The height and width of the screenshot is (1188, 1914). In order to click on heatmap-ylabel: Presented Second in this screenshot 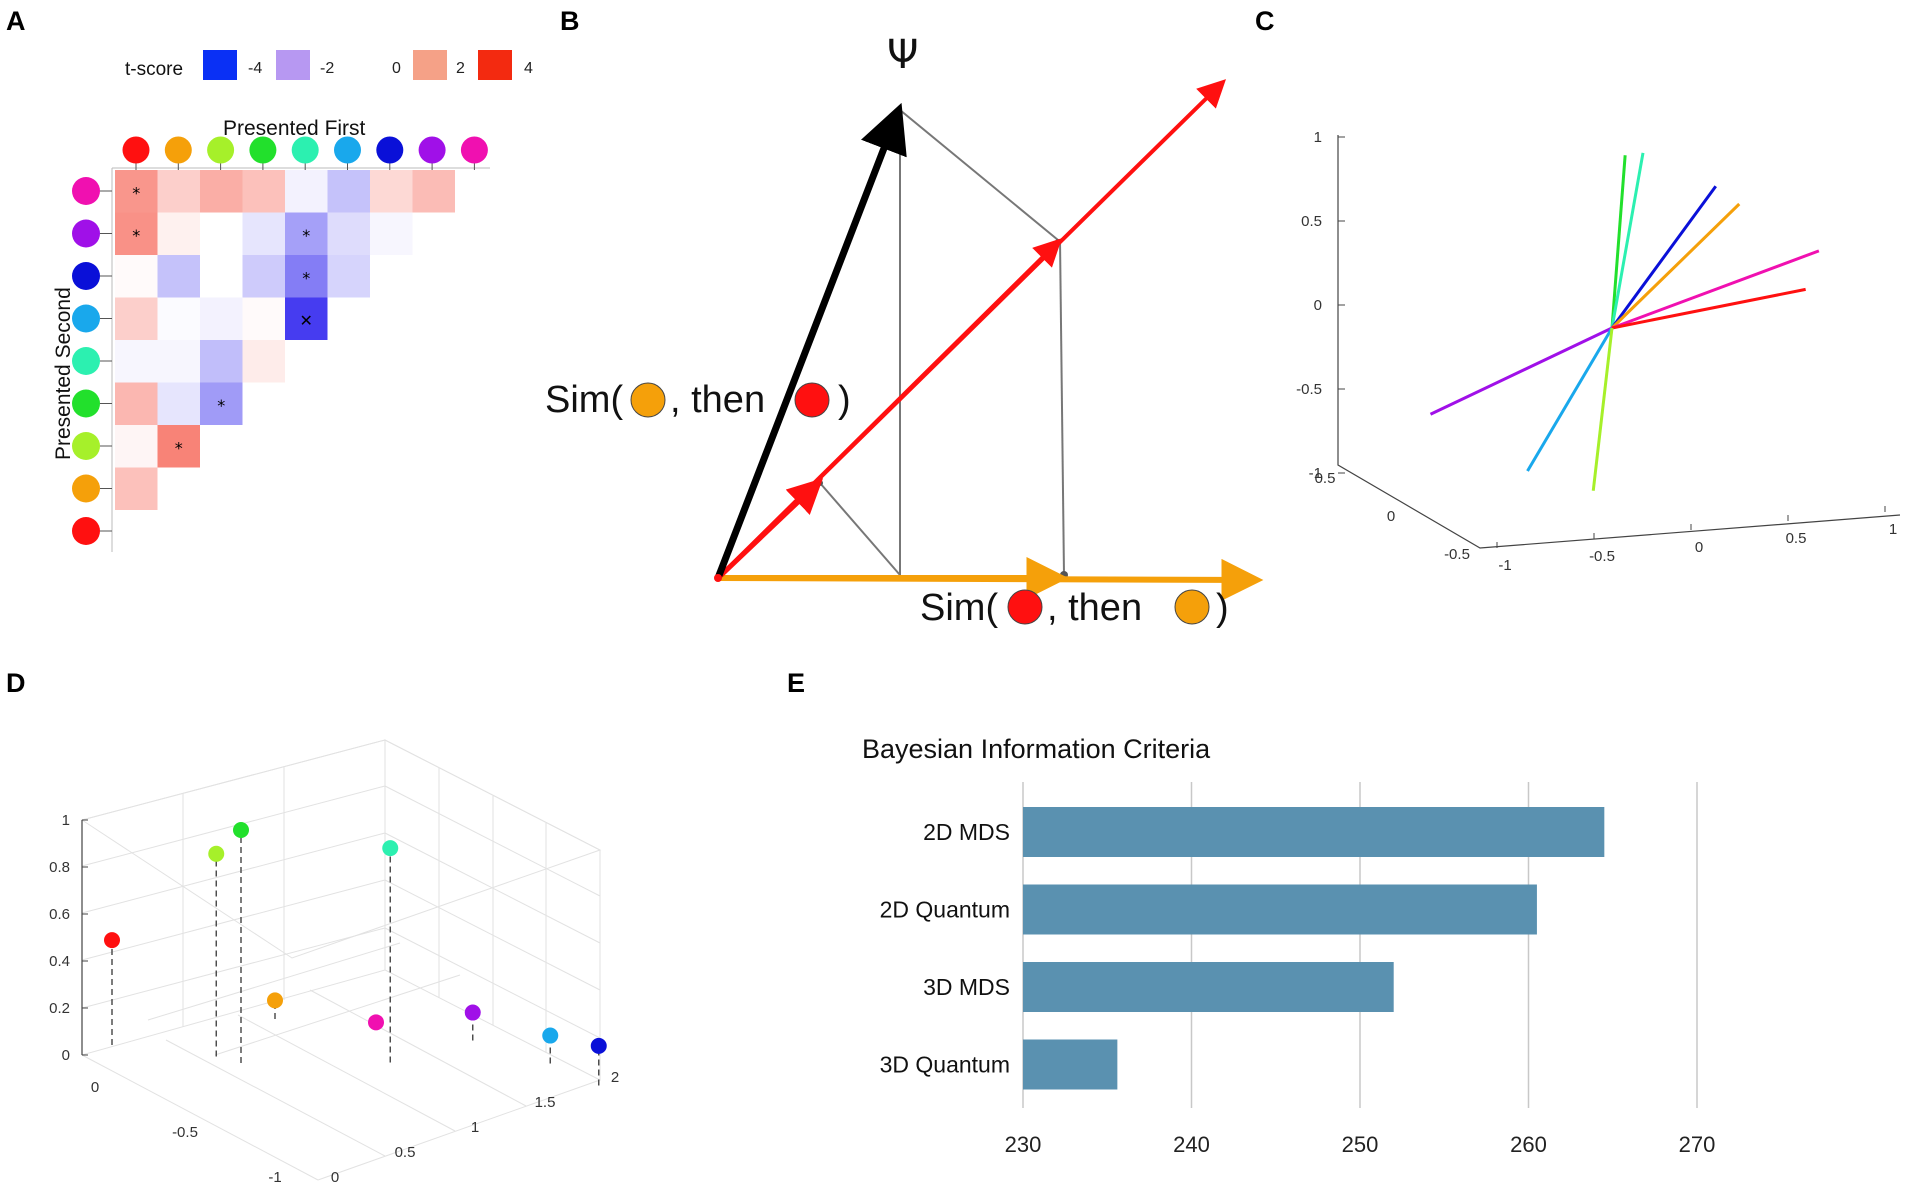, I will do `click(63, 373)`.